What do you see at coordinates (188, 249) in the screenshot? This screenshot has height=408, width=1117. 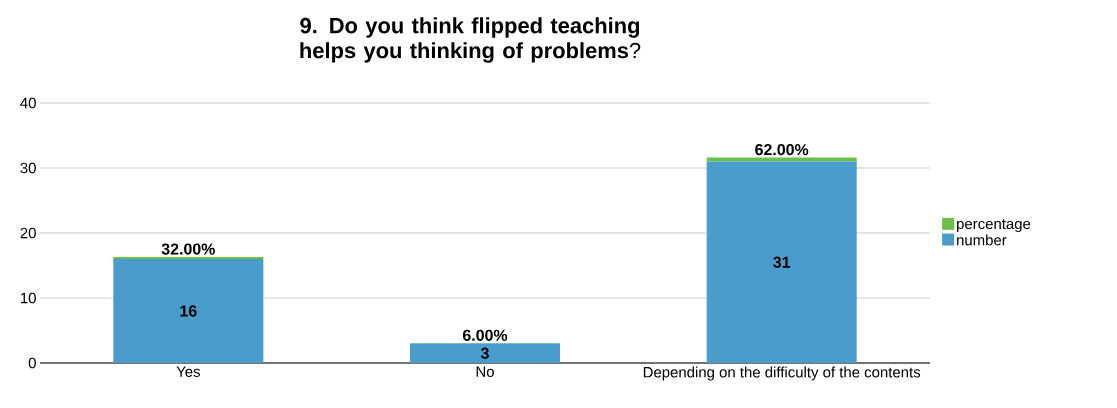 I see `data-label: 32.00%` at bounding box center [188, 249].